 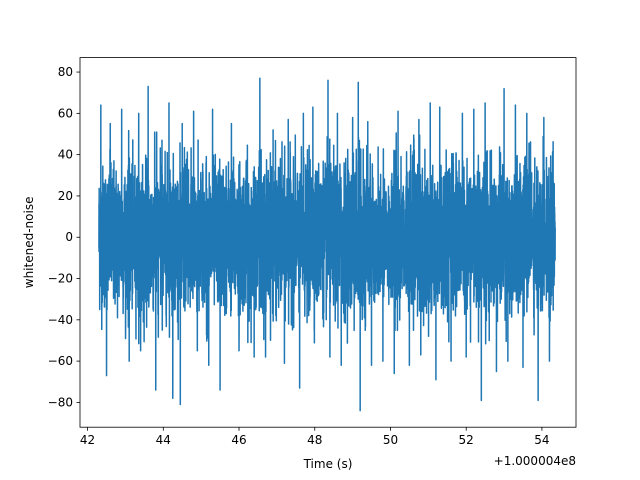 I want to click on x-tick-label: 44, so click(x=163, y=440).